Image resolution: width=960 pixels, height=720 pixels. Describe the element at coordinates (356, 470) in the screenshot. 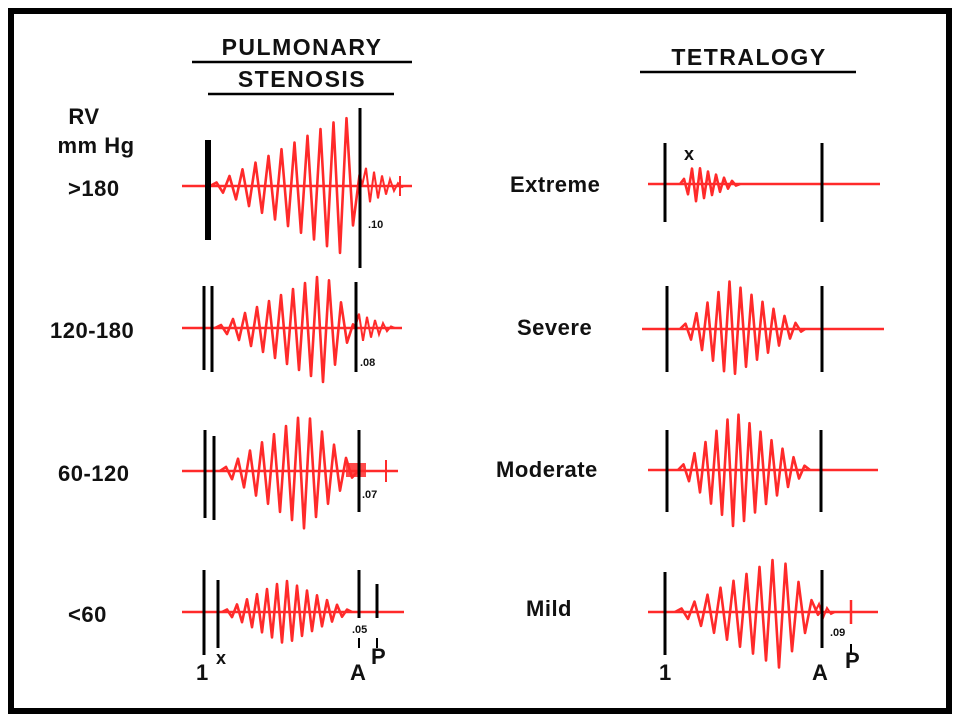

I see `murmur-end` at that location.